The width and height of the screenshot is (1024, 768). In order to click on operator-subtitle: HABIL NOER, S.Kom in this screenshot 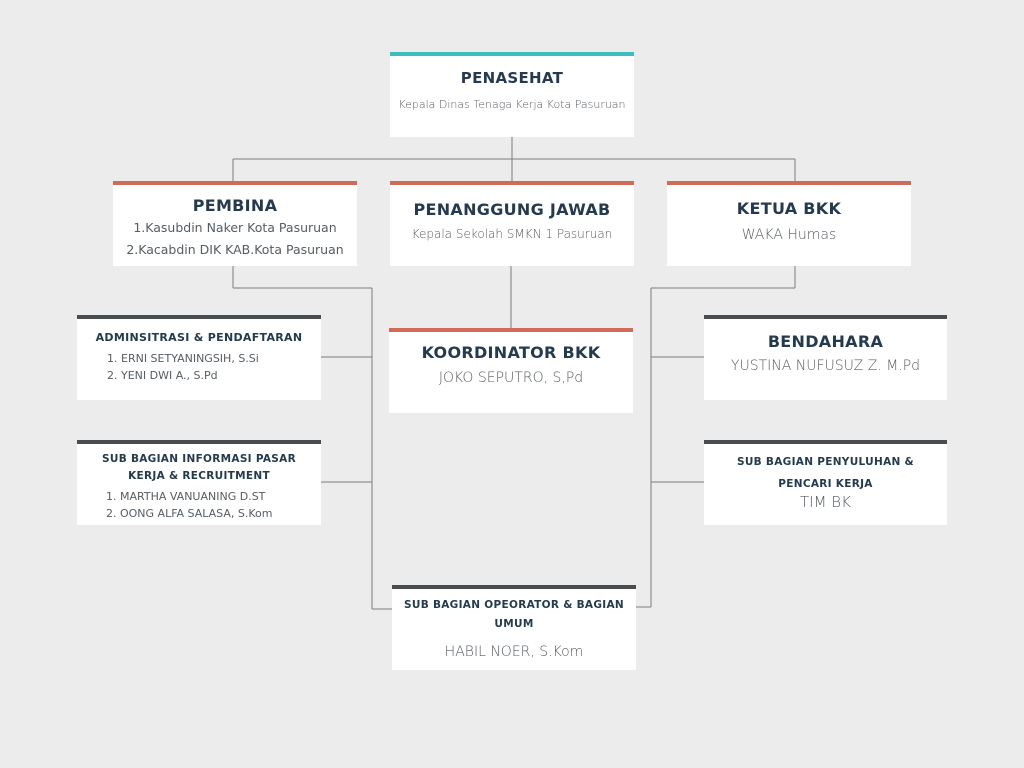, I will do `click(514, 652)`.